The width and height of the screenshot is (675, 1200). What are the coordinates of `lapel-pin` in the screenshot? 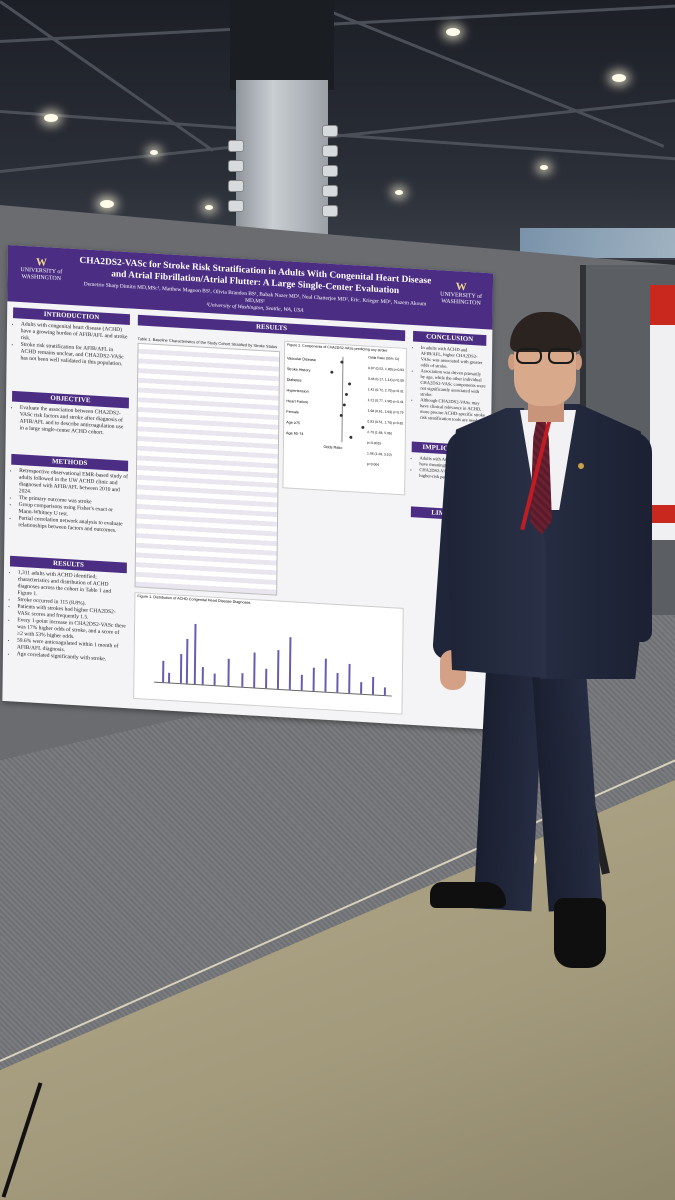 It's located at (581, 466).